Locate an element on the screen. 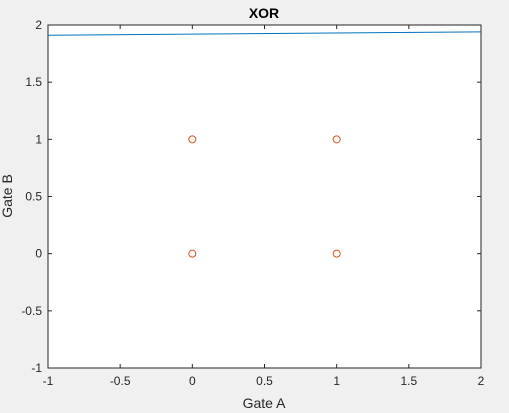 The image size is (509, 413). y-tick-label: -1 is located at coordinates (36, 368).